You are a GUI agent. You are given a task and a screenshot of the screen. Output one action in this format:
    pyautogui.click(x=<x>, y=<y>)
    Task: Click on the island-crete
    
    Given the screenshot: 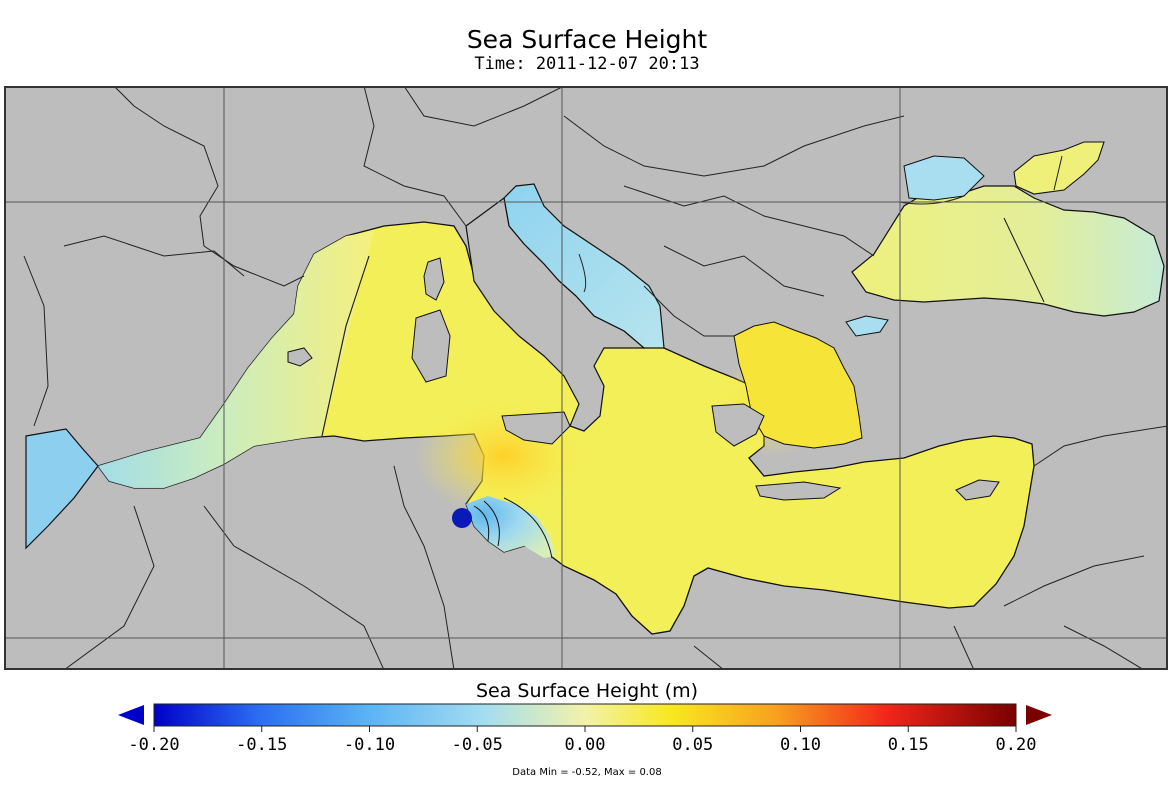 What is the action you would take?
    pyautogui.click(x=798, y=491)
    